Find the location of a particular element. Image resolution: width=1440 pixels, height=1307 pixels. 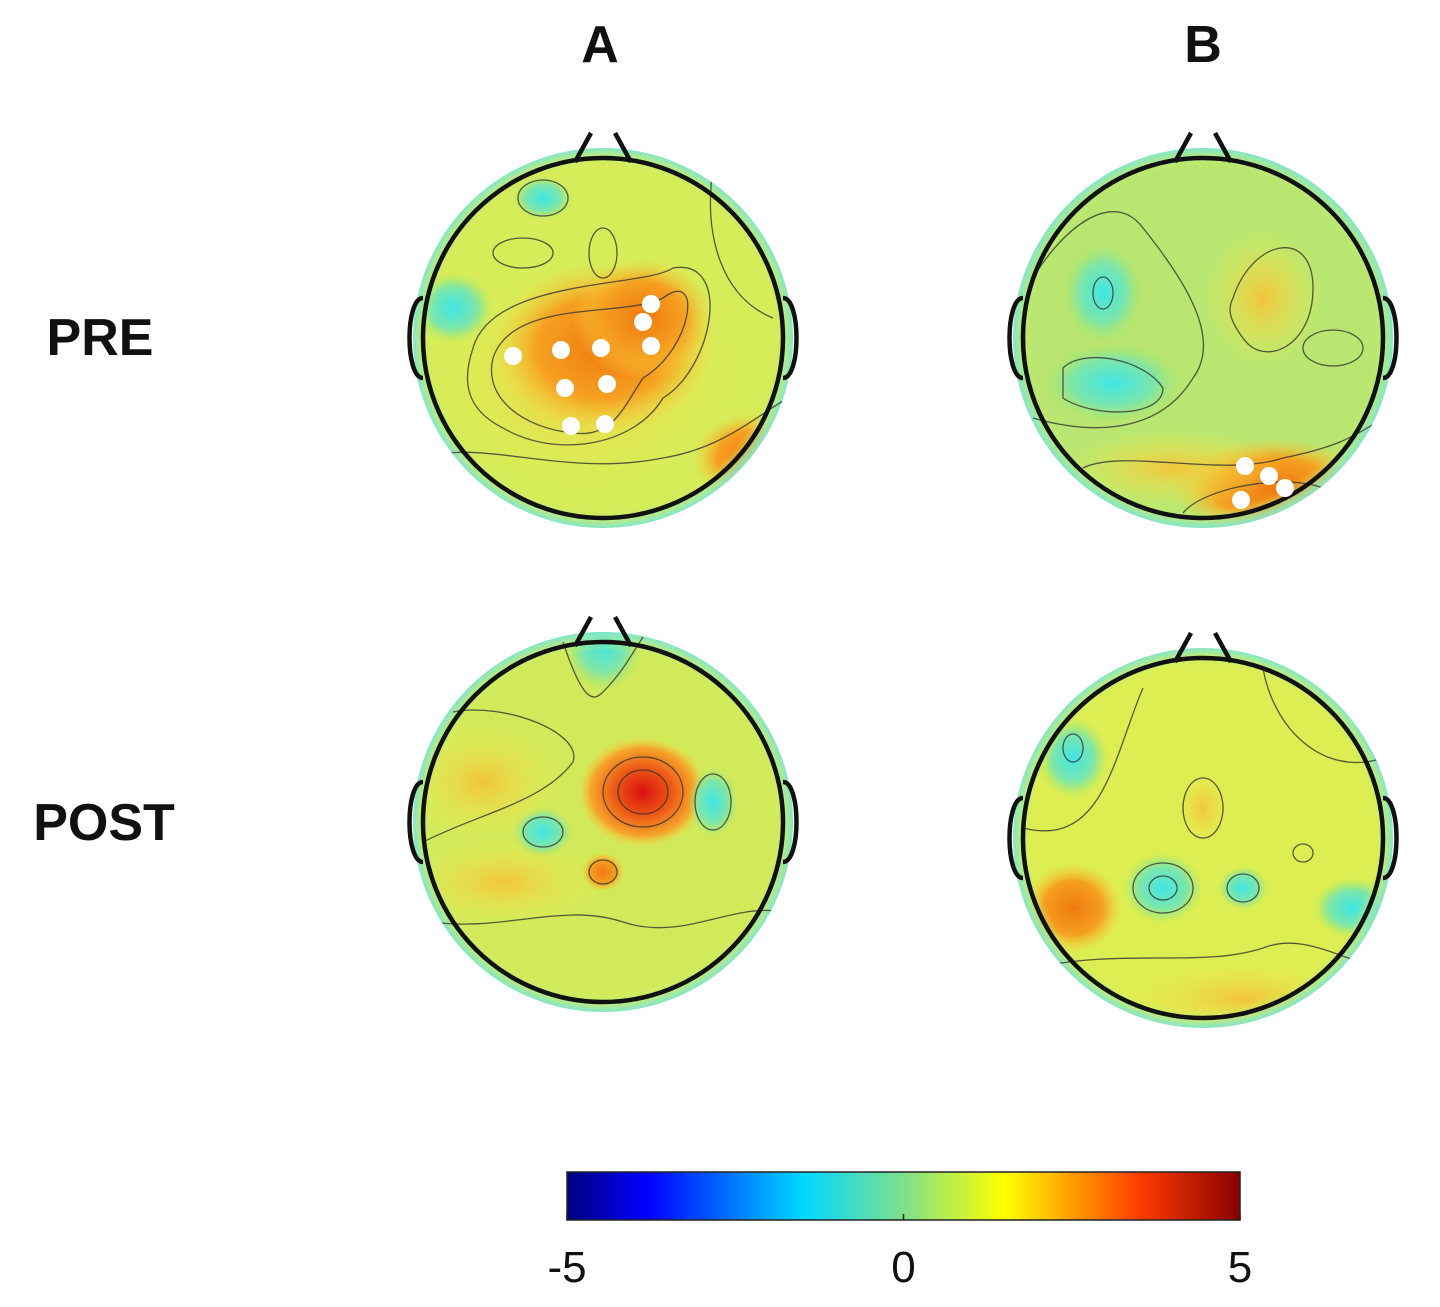

column-label: A is located at coordinates (600, 45).